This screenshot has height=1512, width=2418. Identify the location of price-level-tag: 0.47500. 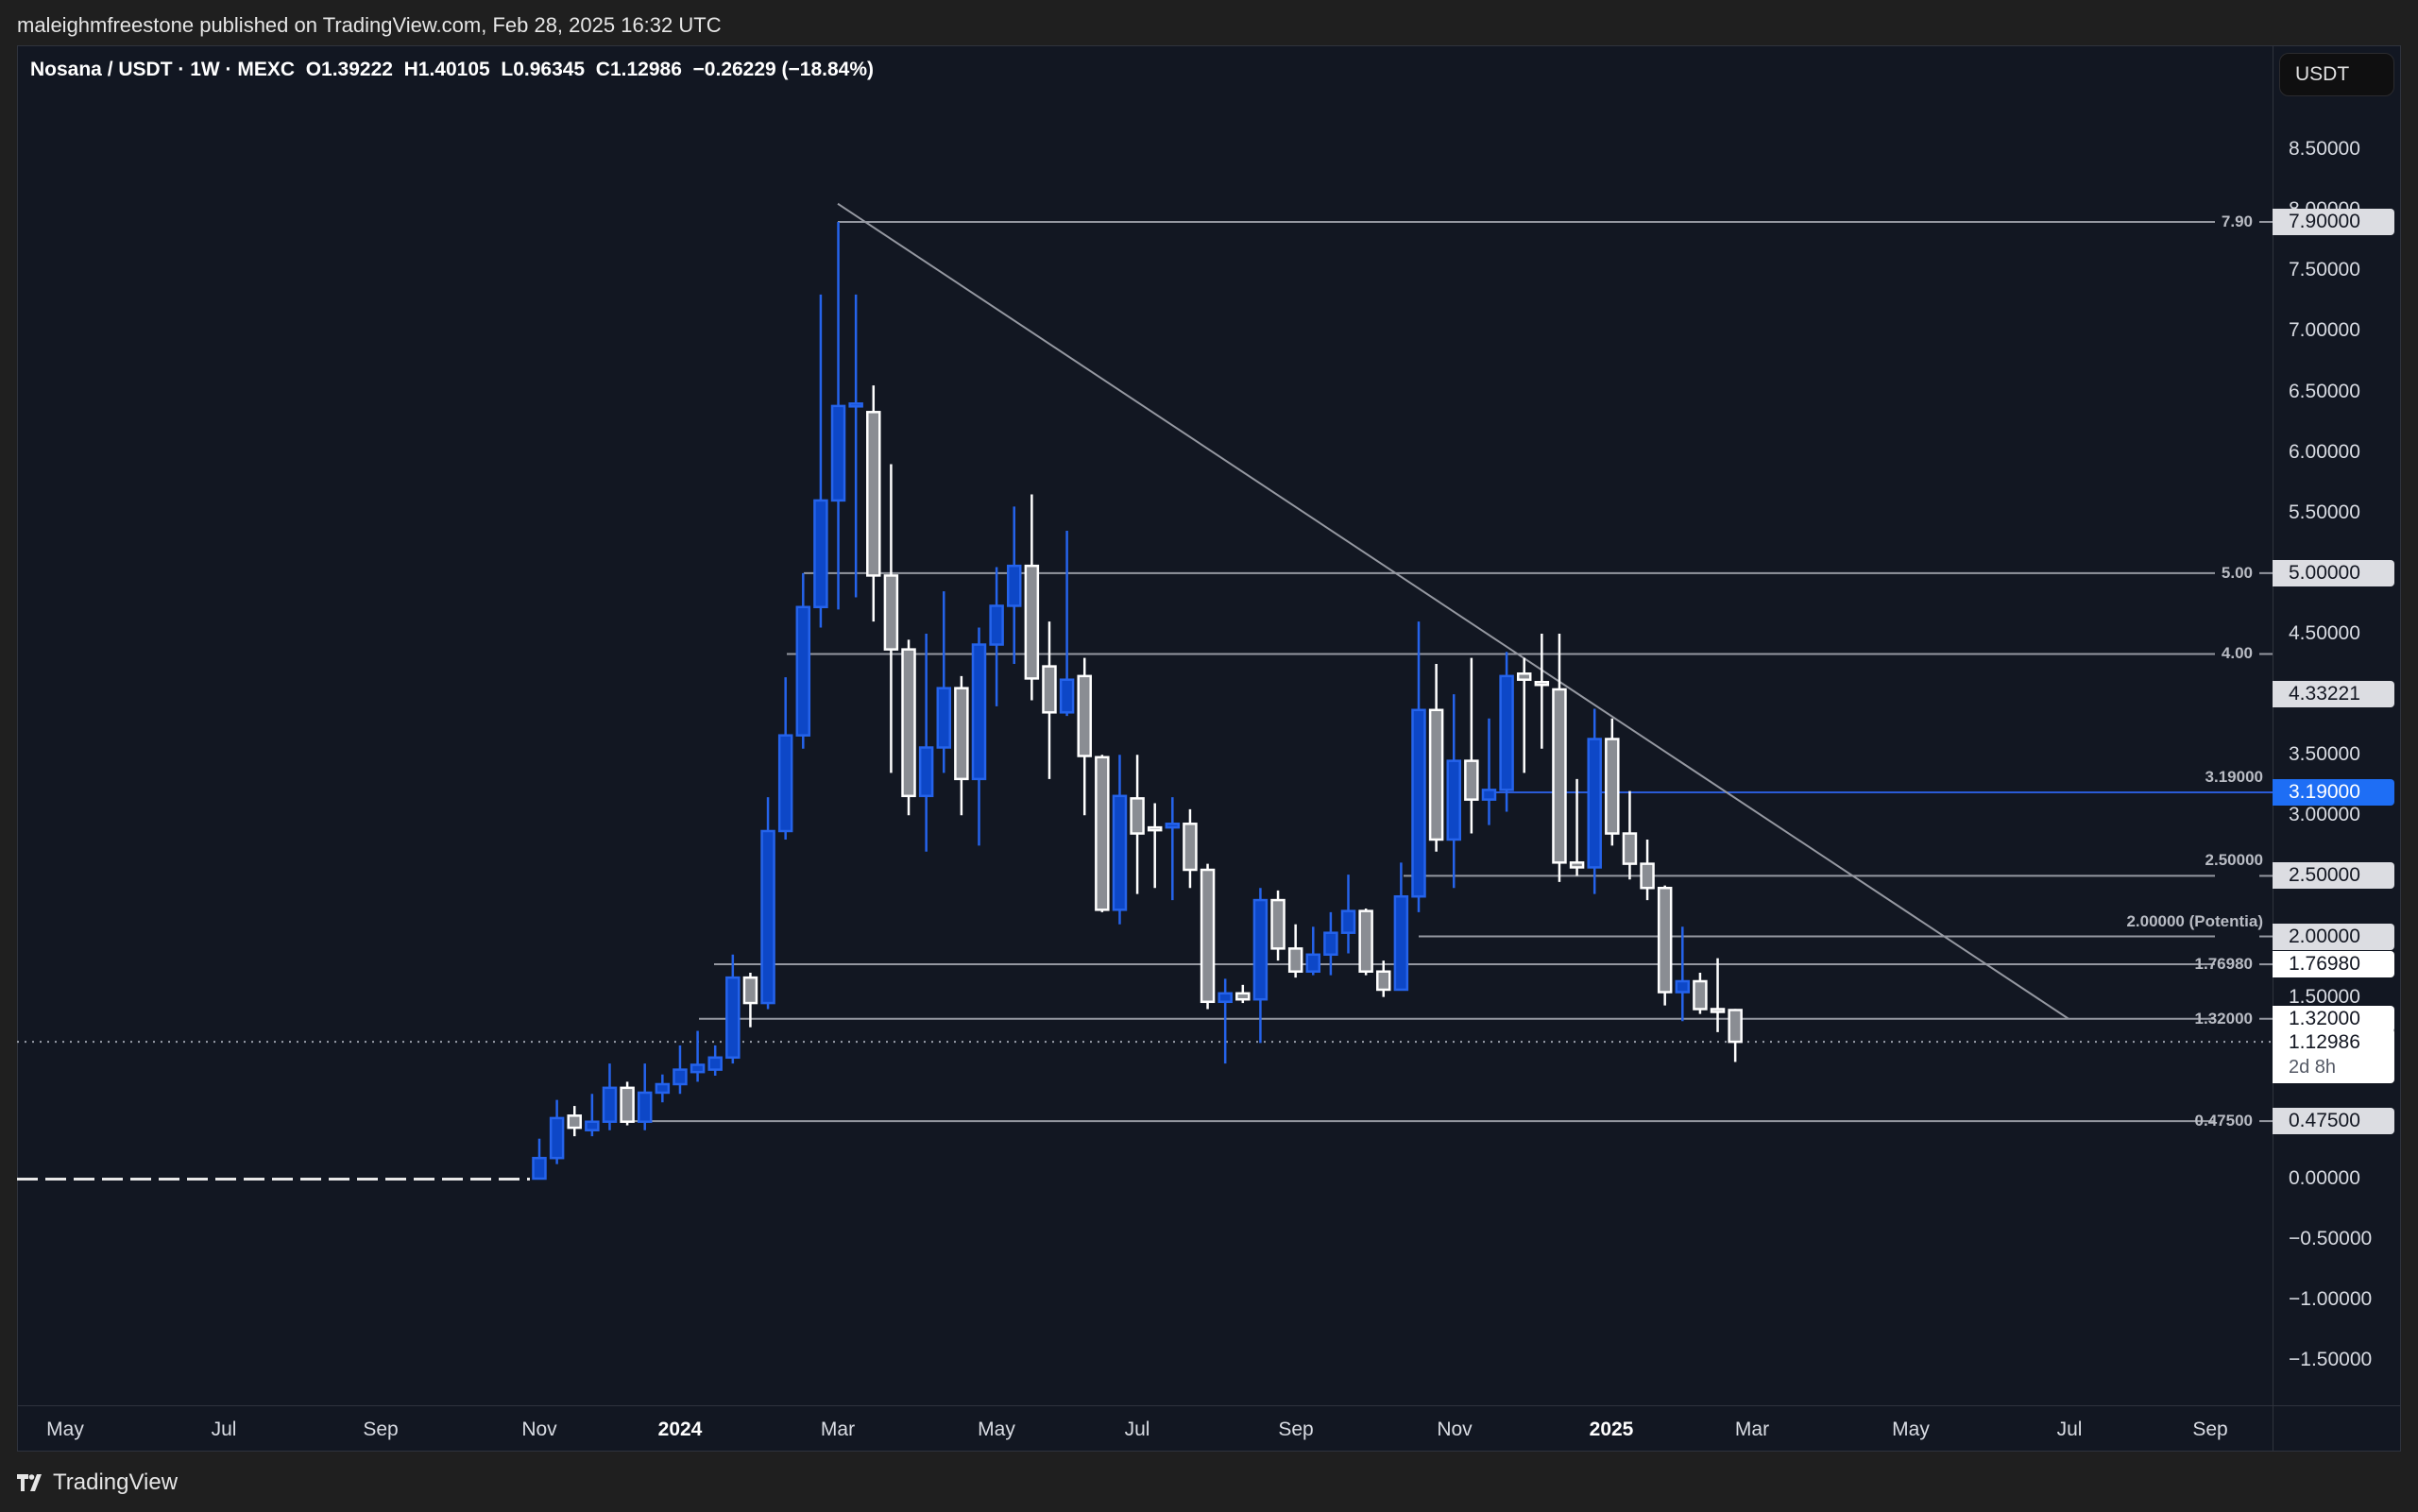
(2333, 1121).